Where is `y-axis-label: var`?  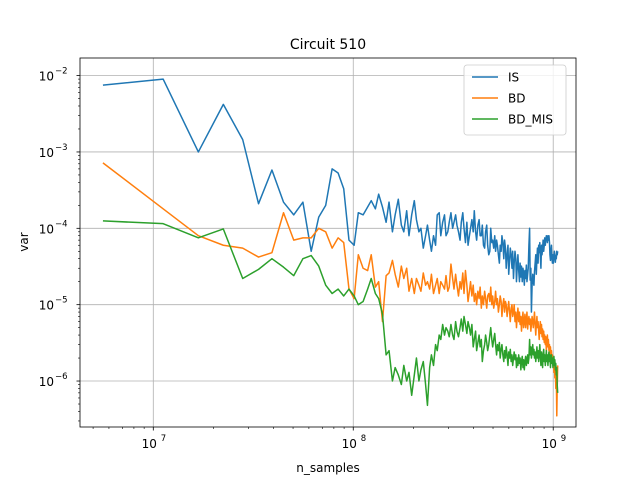 y-axis-label: var is located at coordinates (24, 241).